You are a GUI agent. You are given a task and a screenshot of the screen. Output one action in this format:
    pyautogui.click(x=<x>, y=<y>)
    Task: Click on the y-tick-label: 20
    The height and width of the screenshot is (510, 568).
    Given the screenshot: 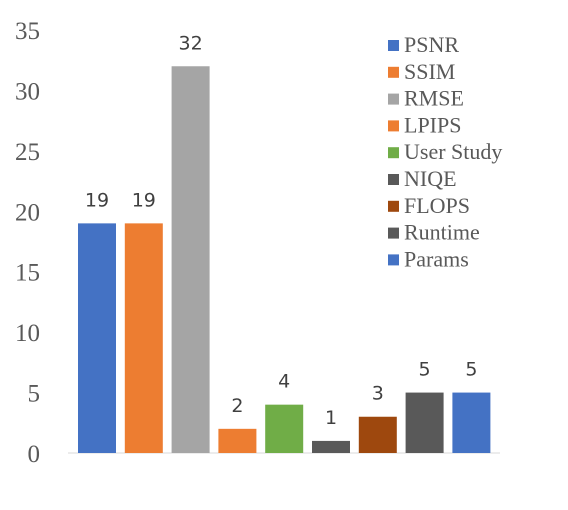 What is the action you would take?
    pyautogui.click(x=27, y=212)
    